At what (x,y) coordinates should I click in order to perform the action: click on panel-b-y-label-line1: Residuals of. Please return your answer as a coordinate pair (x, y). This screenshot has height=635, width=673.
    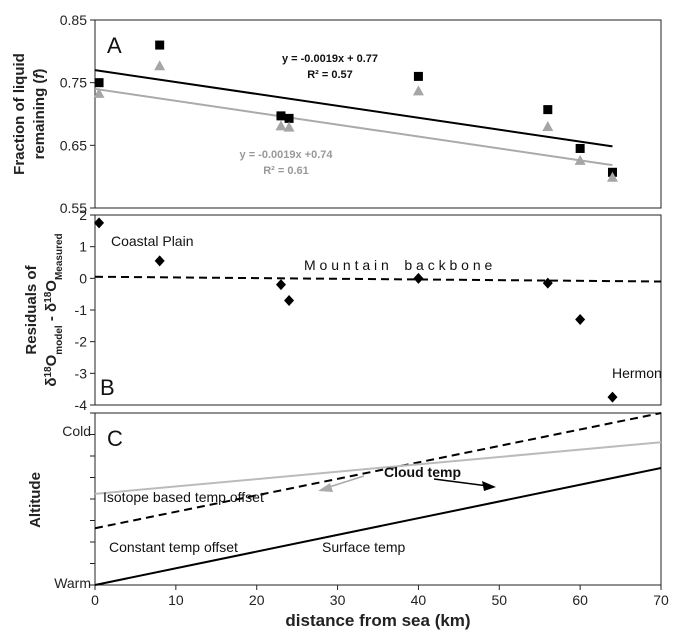
    Looking at the image, I should click on (31, 309).